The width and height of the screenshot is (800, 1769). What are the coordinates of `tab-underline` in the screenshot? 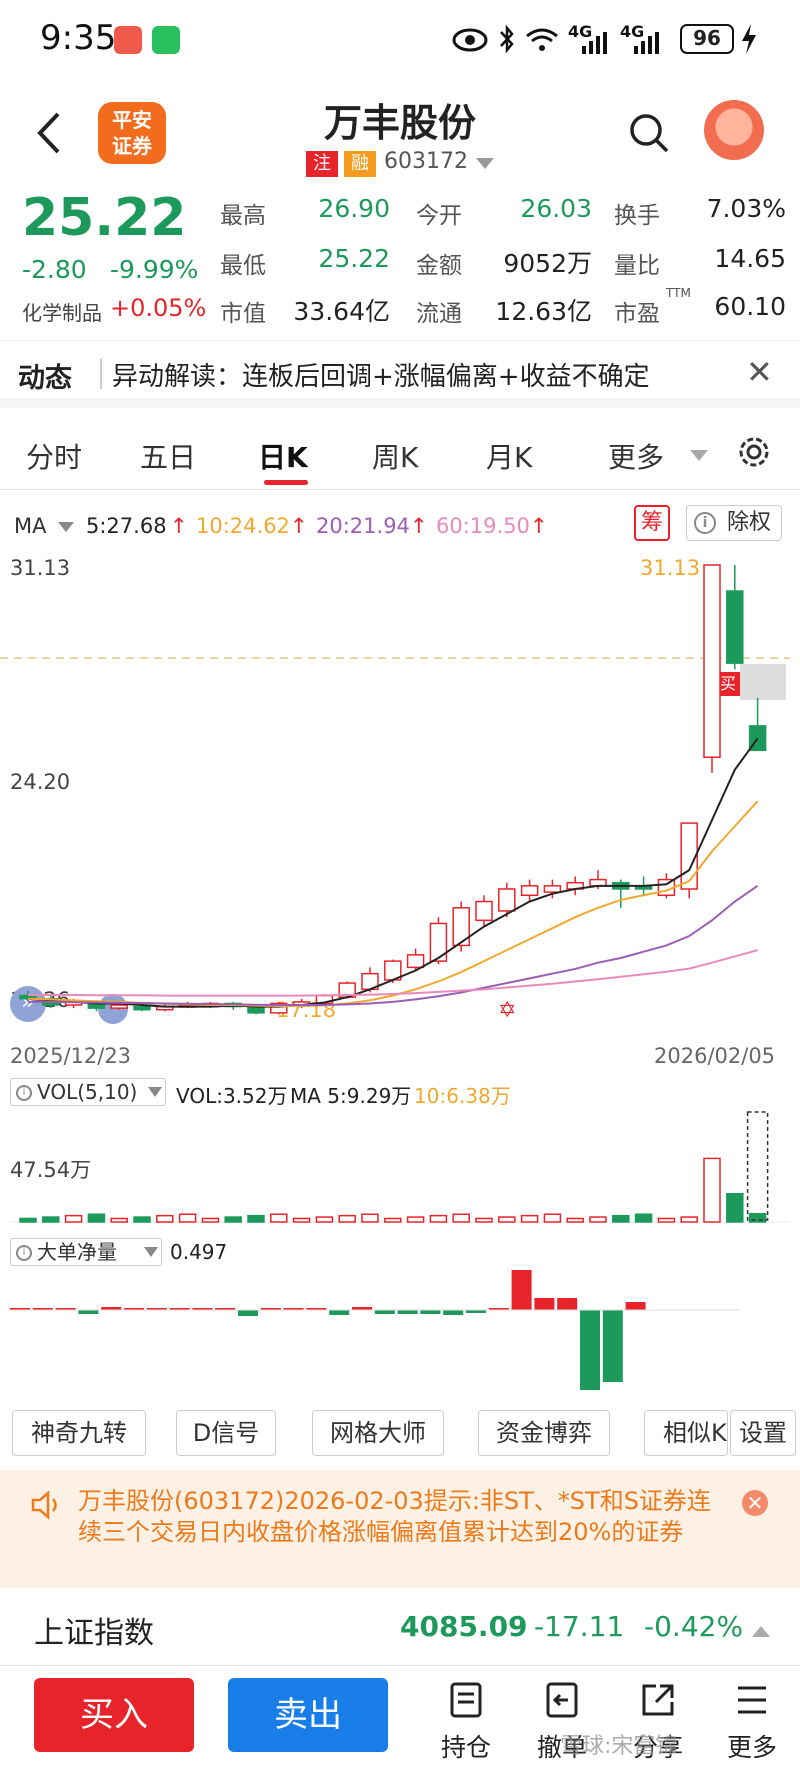 It's located at (286, 482).